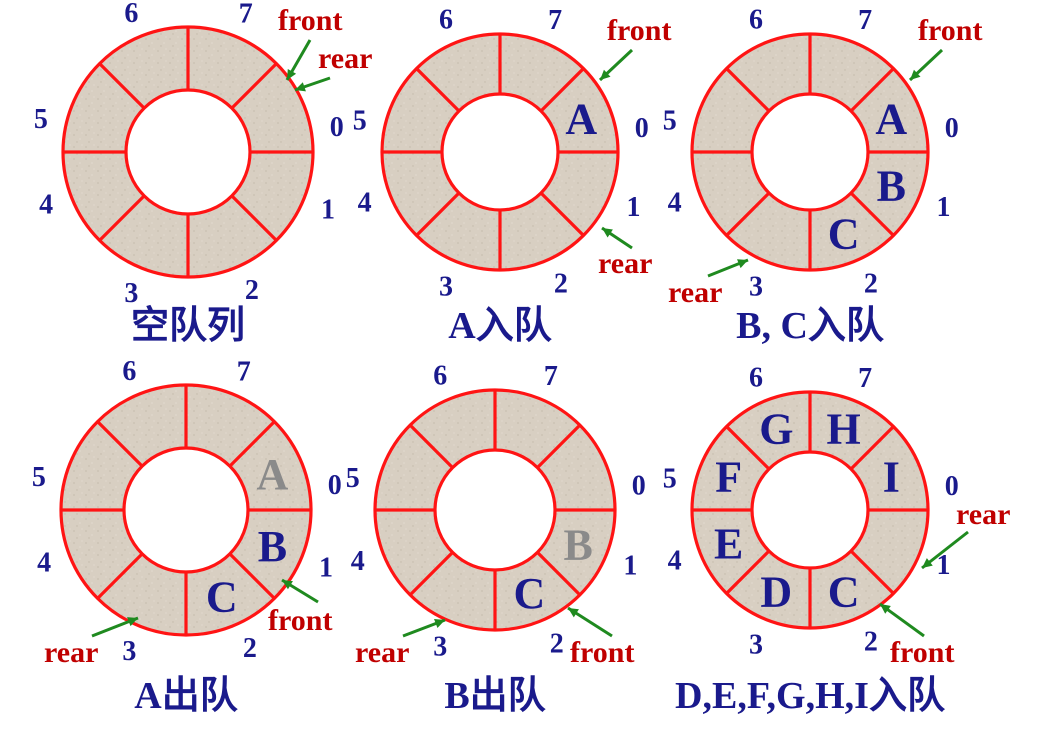 The width and height of the screenshot is (1051, 740). What do you see at coordinates (776, 591) in the screenshot?
I see `queue-element: D` at bounding box center [776, 591].